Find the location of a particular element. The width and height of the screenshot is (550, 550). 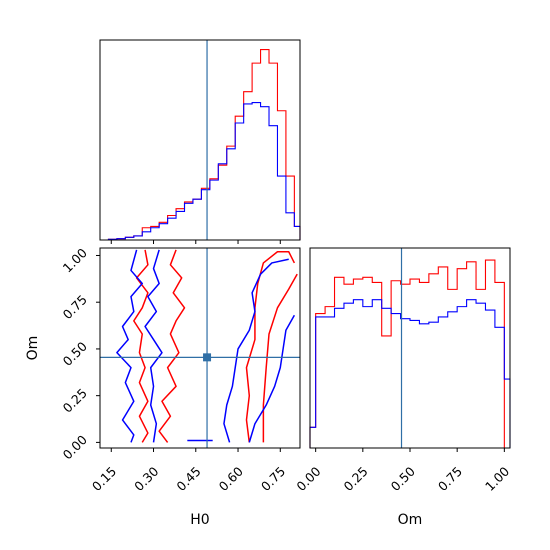

x-axis-label-om: Om is located at coordinates (410, 520).